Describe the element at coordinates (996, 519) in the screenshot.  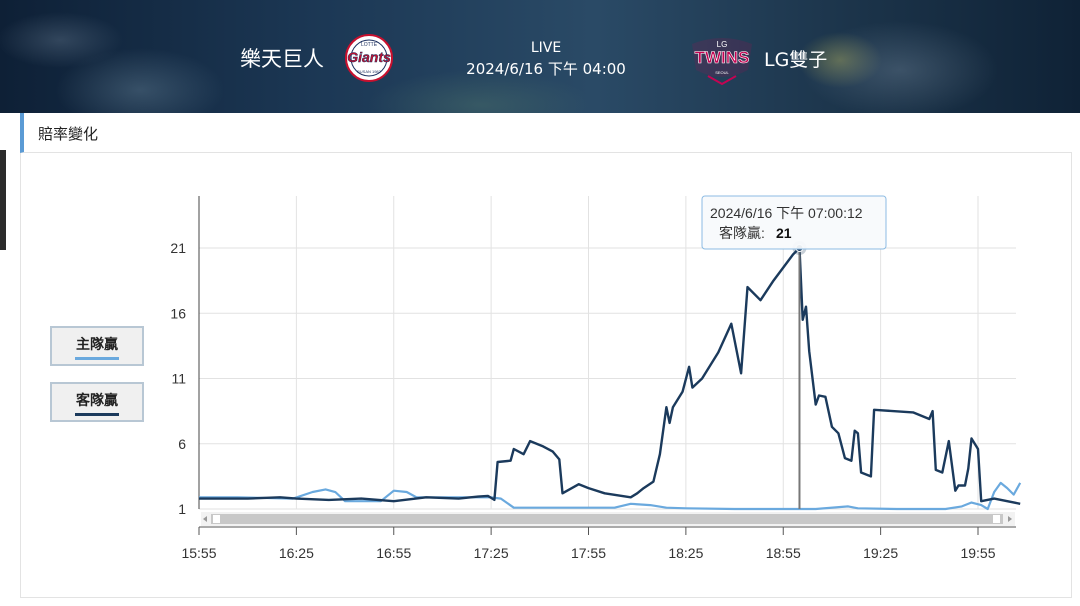
I see `scrollbar-right-grip` at that location.